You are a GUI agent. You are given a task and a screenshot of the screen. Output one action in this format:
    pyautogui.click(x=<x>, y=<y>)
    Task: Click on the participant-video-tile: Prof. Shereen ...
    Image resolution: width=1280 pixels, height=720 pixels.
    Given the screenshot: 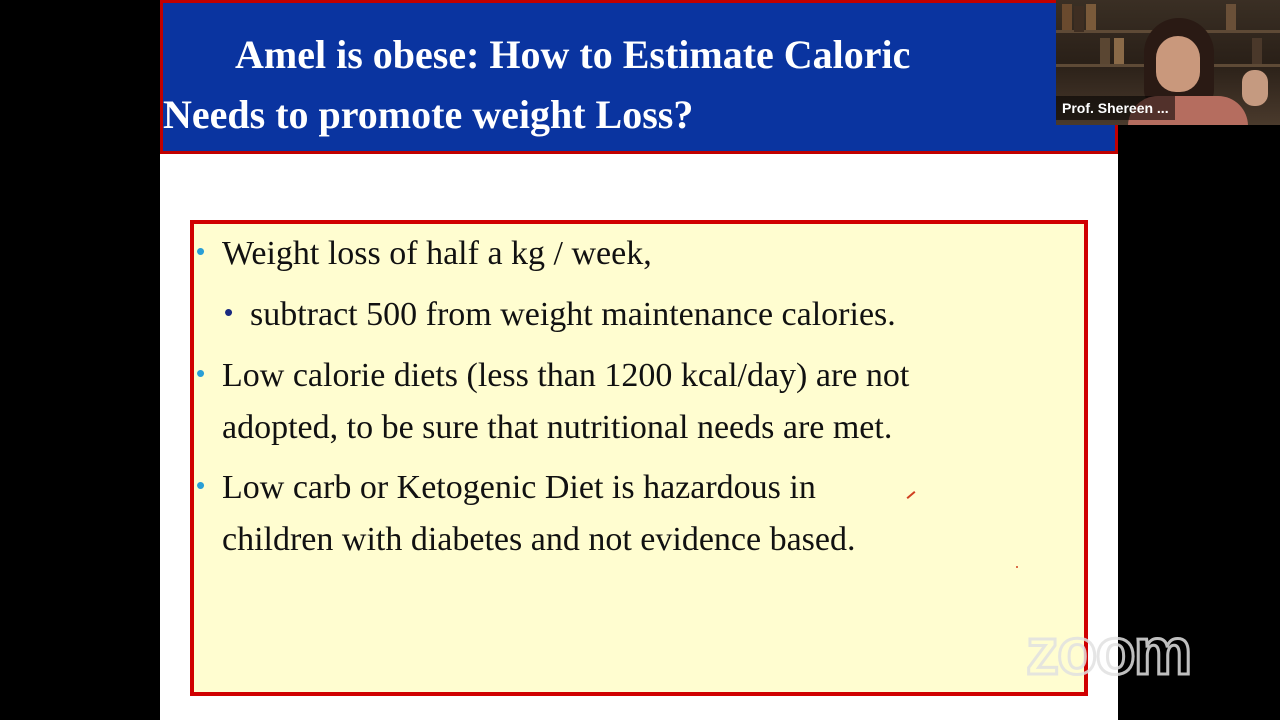 What is the action you would take?
    pyautogui.click(x=1168, y=62)
    